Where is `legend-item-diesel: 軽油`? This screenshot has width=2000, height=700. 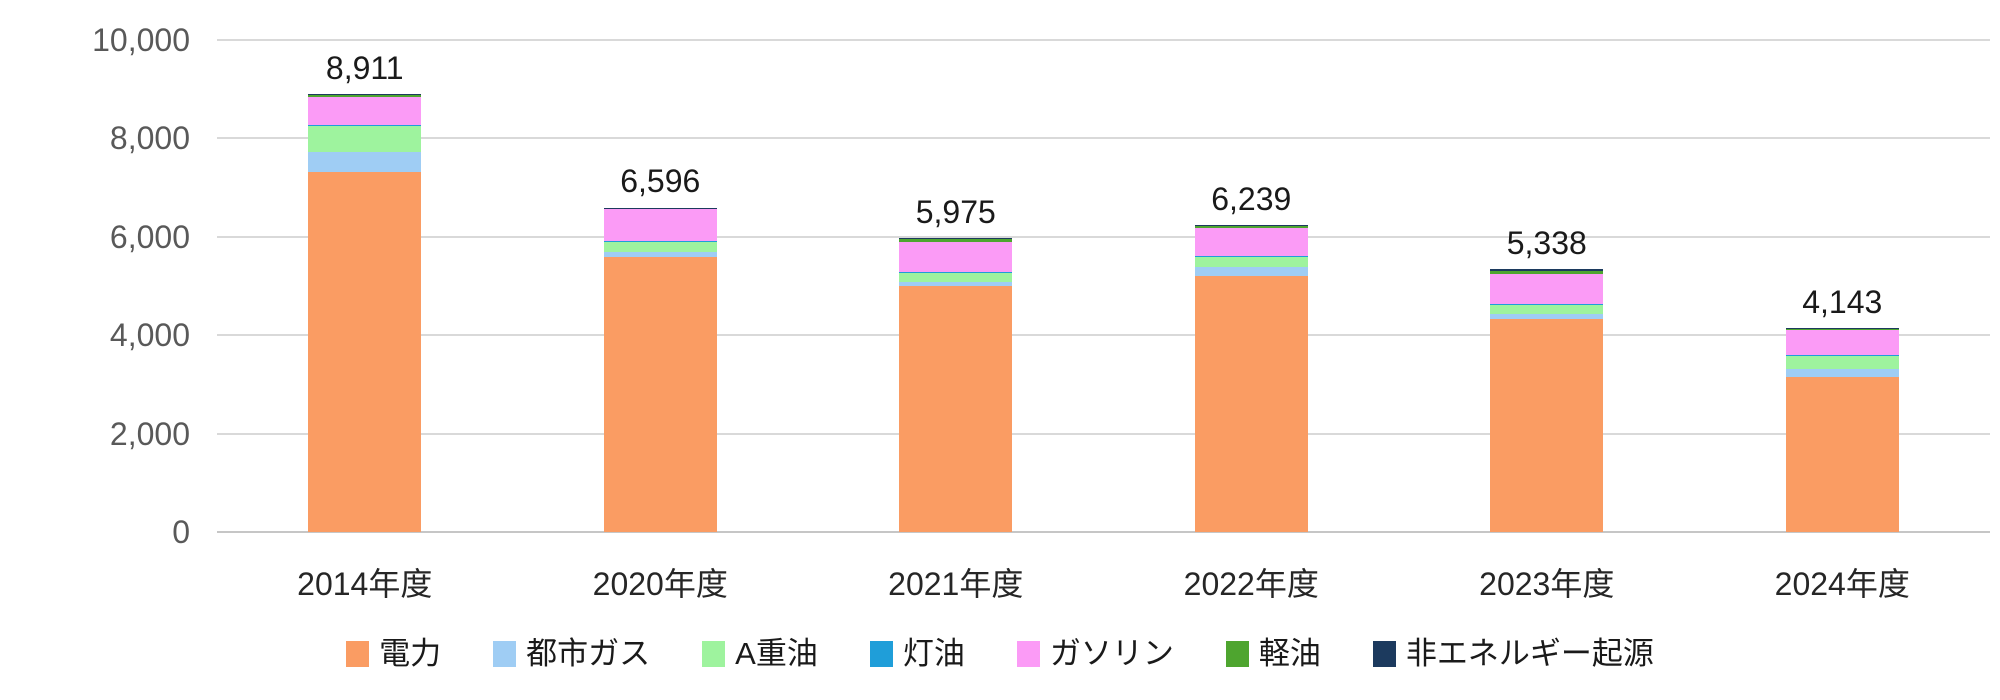 legend-item-diesel: 軽油 is located at coordinates (1273, 653).